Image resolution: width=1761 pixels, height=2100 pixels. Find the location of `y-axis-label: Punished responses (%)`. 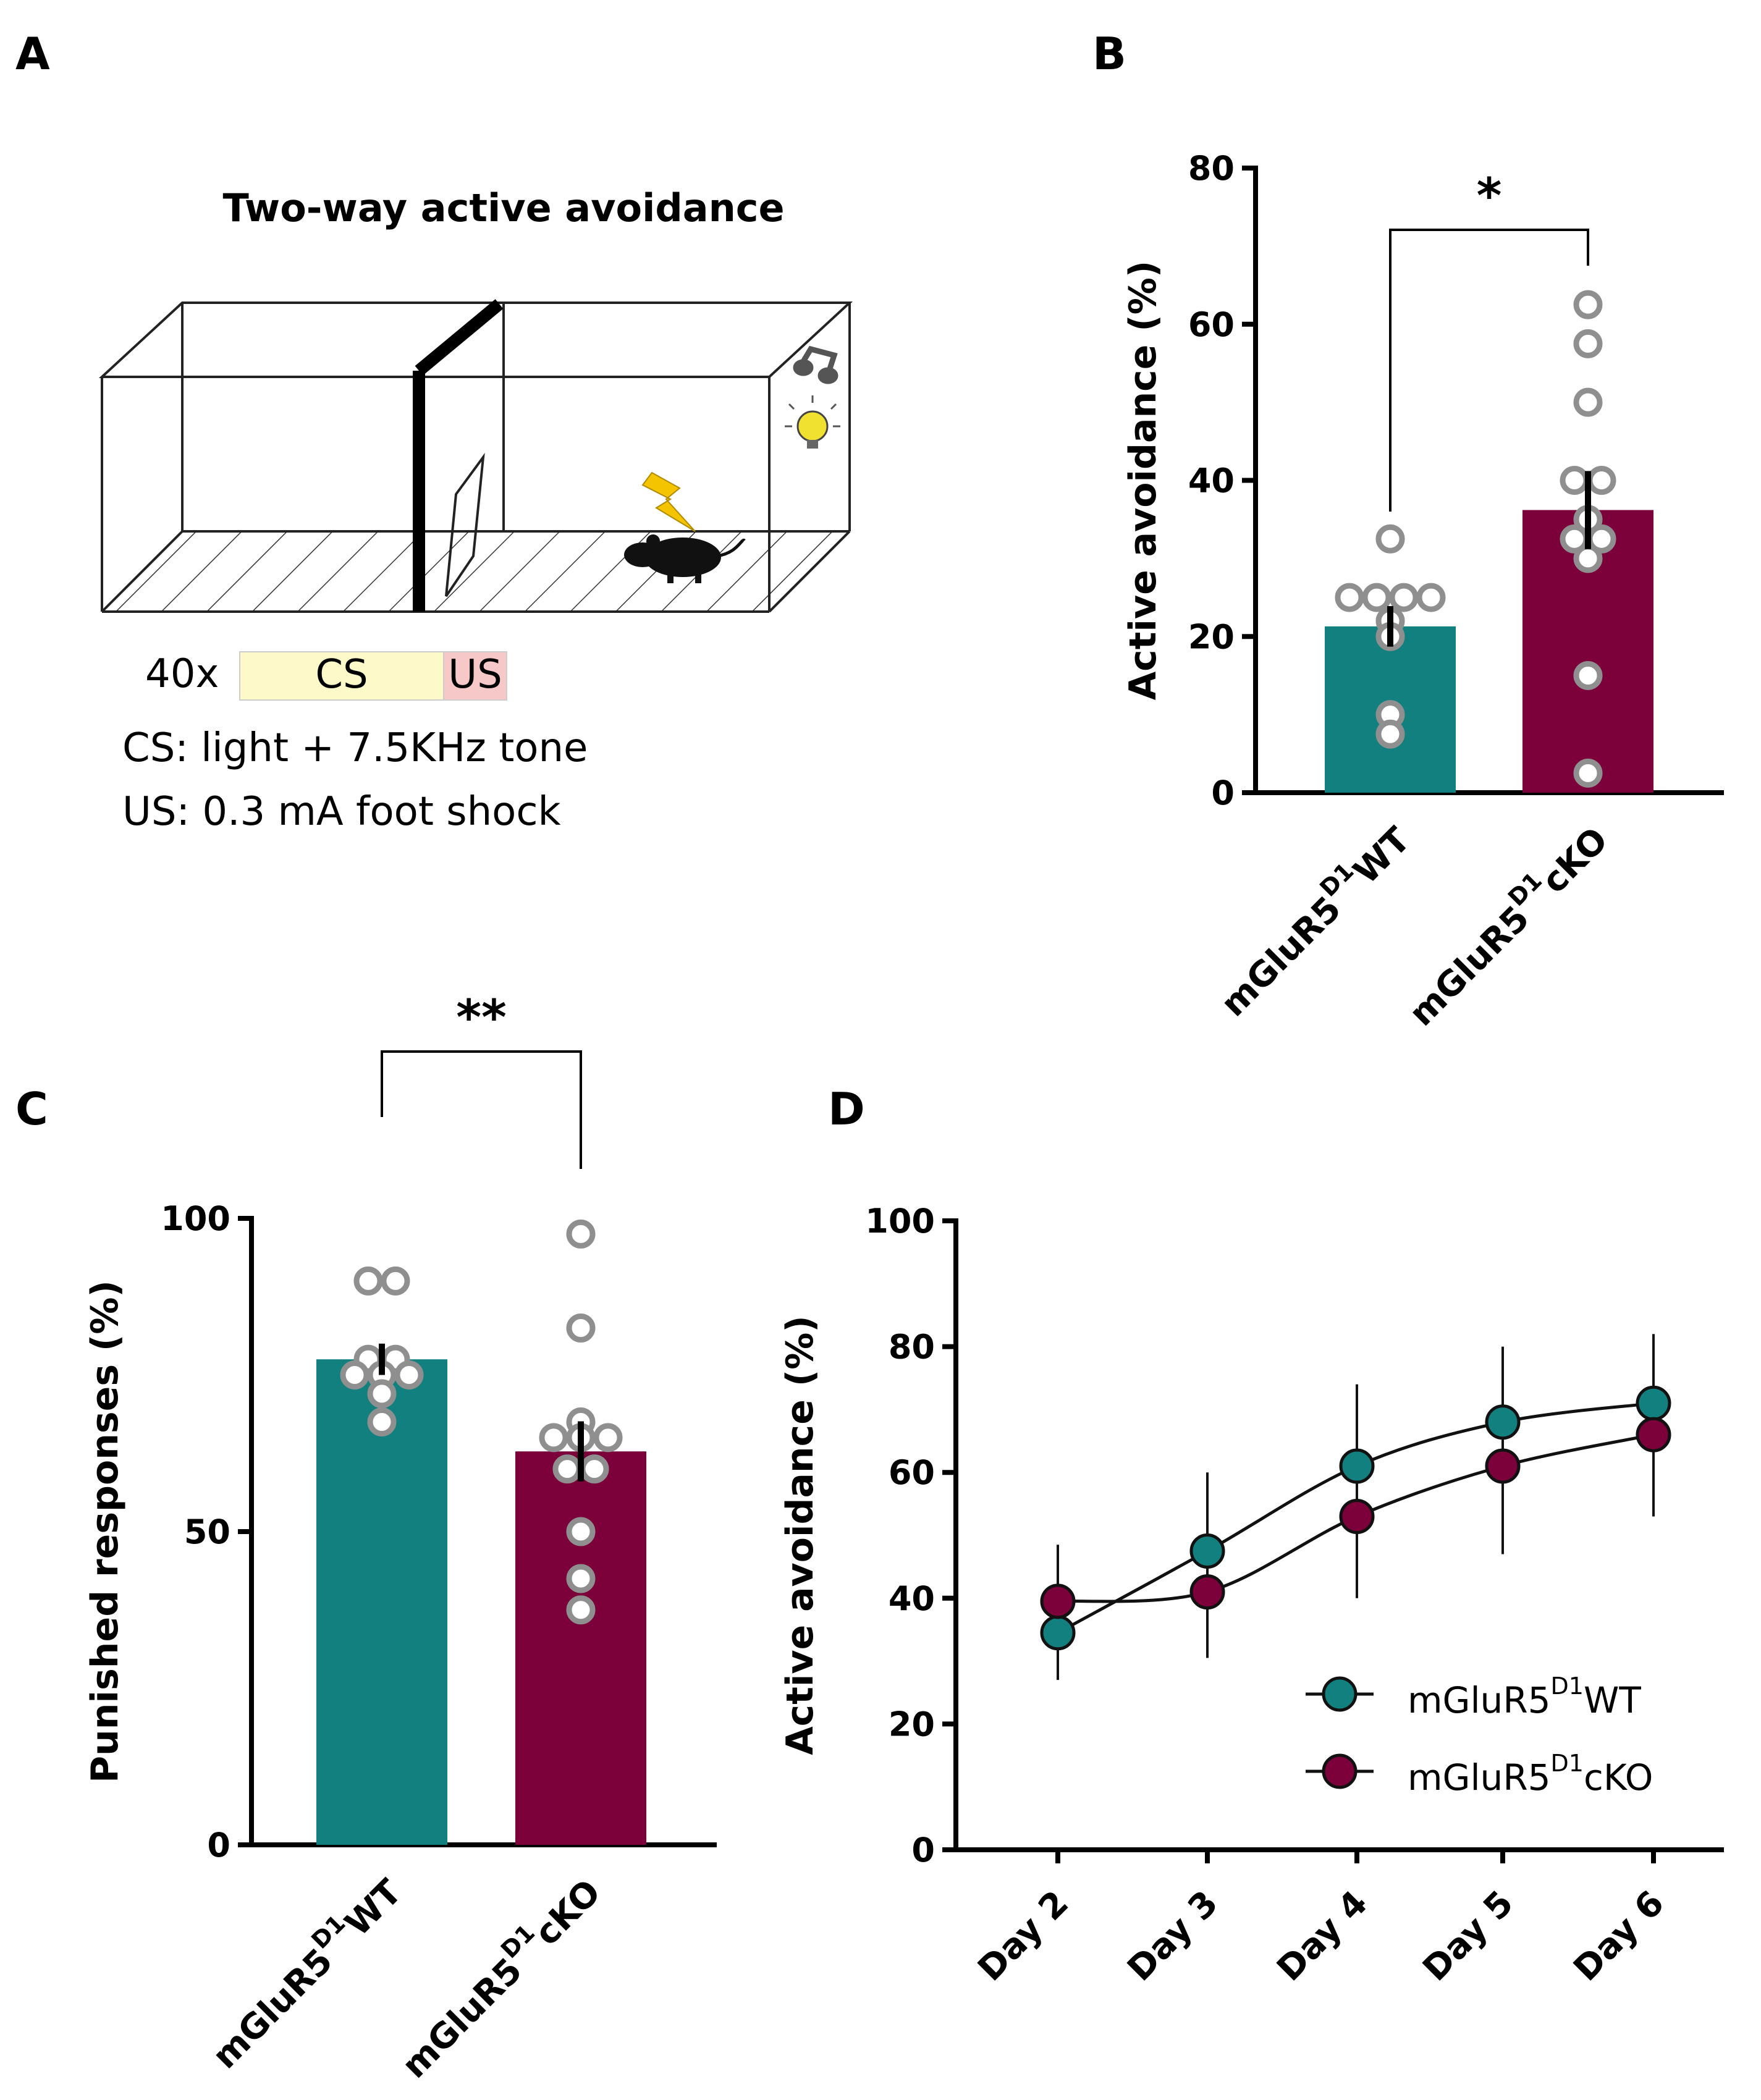

y-axis-label: Punished responses (%) is located at coordinates (105, 1531).